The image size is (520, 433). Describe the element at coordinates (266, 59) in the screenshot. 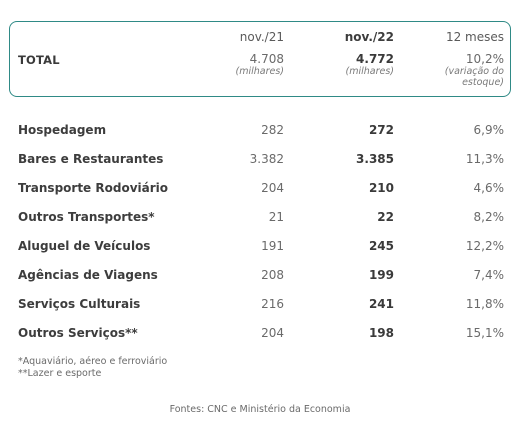

I see `total-nov21-value: 4.708` at that location.